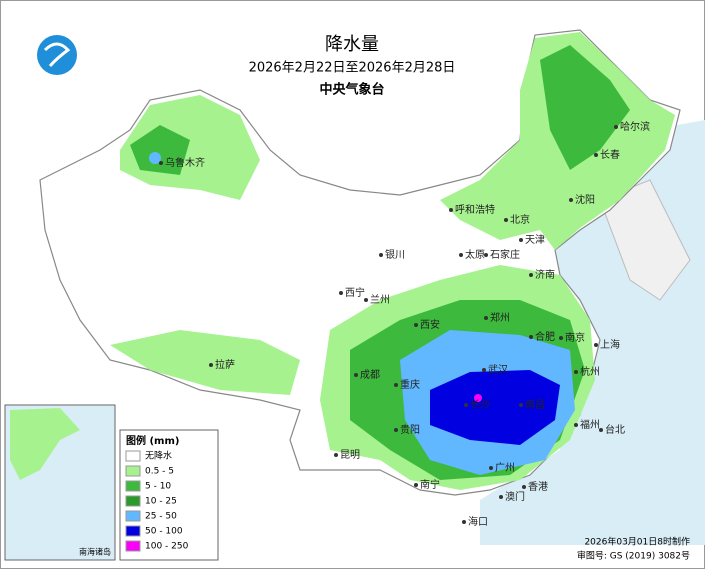 The height and width of the screenshot is (569, 705). I want to click on korea, so click(645, 240).